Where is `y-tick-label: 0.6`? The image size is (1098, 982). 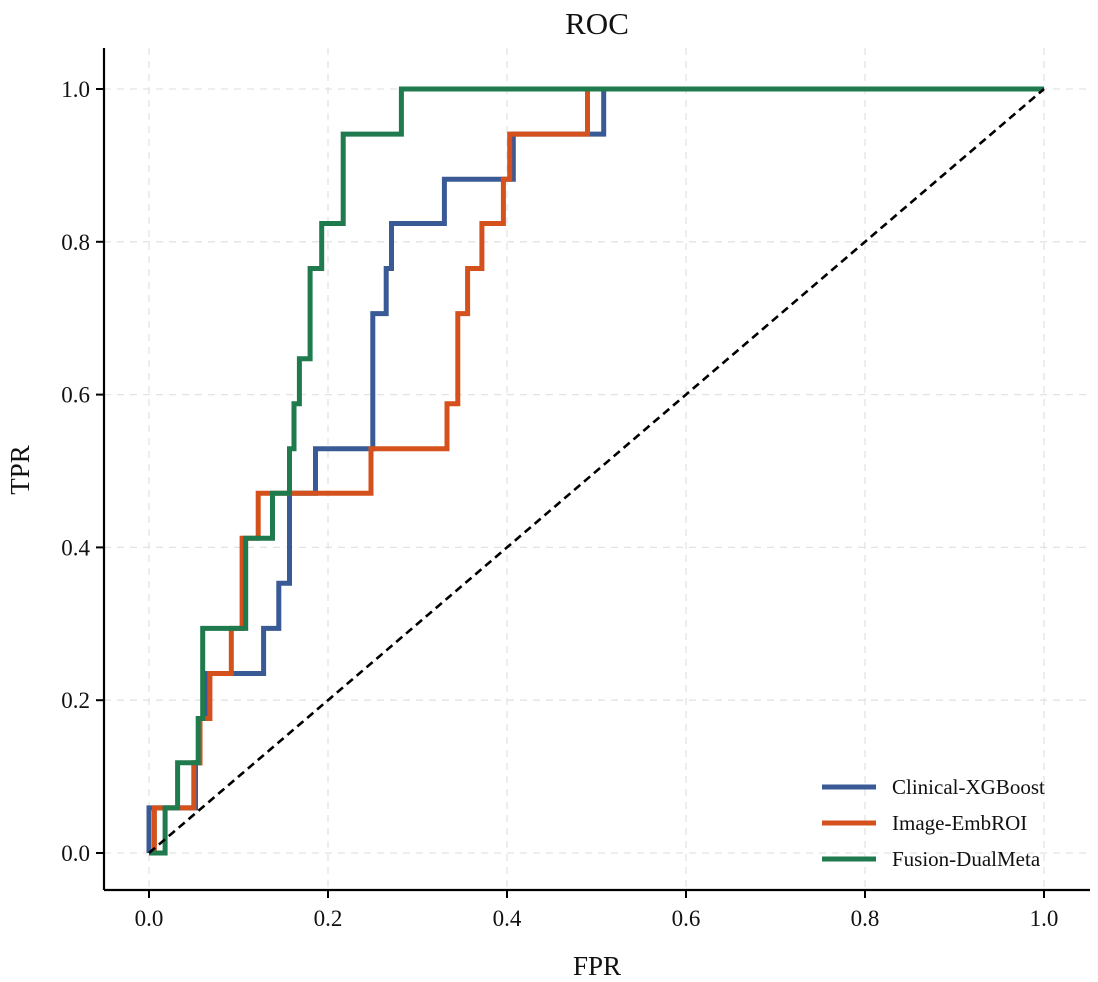 y-tick-label: 0.6 is located at coordinates (75, 395).